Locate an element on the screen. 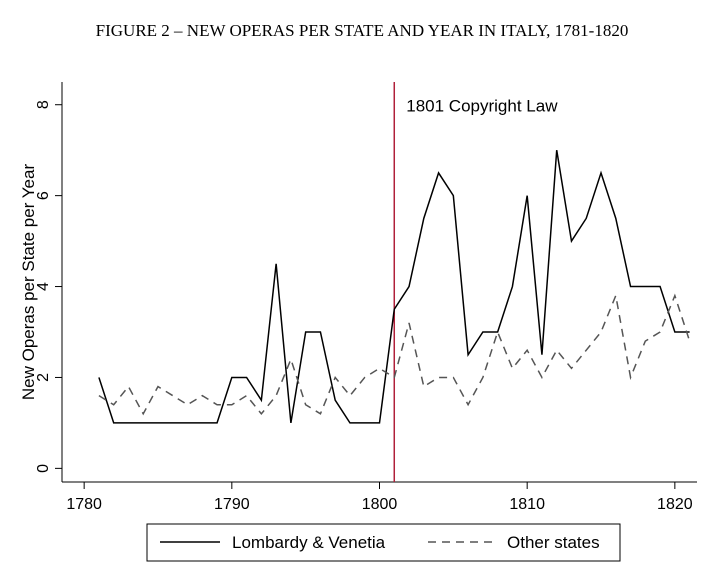 Image resolution: width=725 pixels, height=583 pixels. y-tick-label: 2 is located at coordinates (43, 377).